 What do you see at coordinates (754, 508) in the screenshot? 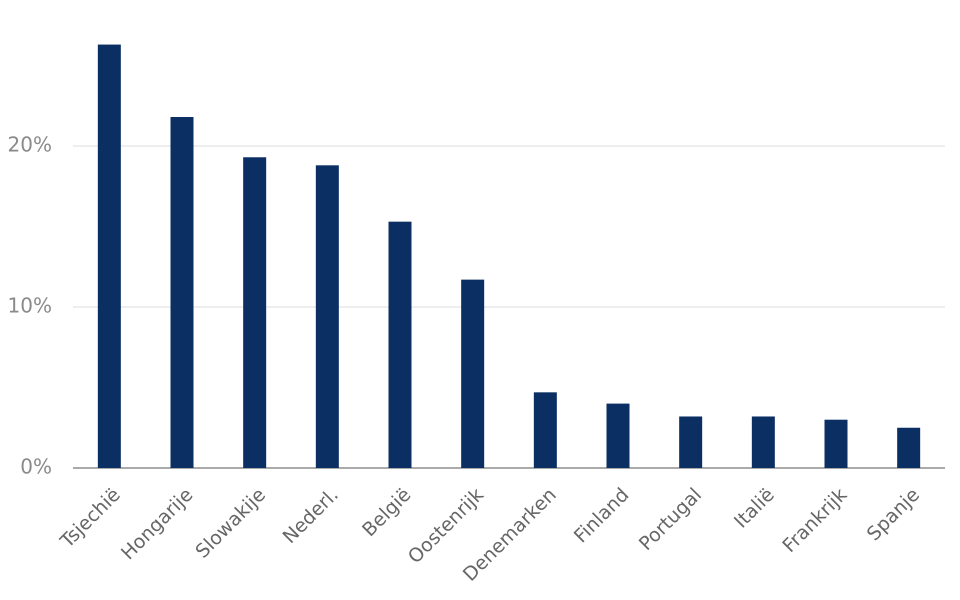
I see `x-tick-label: Italië` at bounding box center [754, 508].